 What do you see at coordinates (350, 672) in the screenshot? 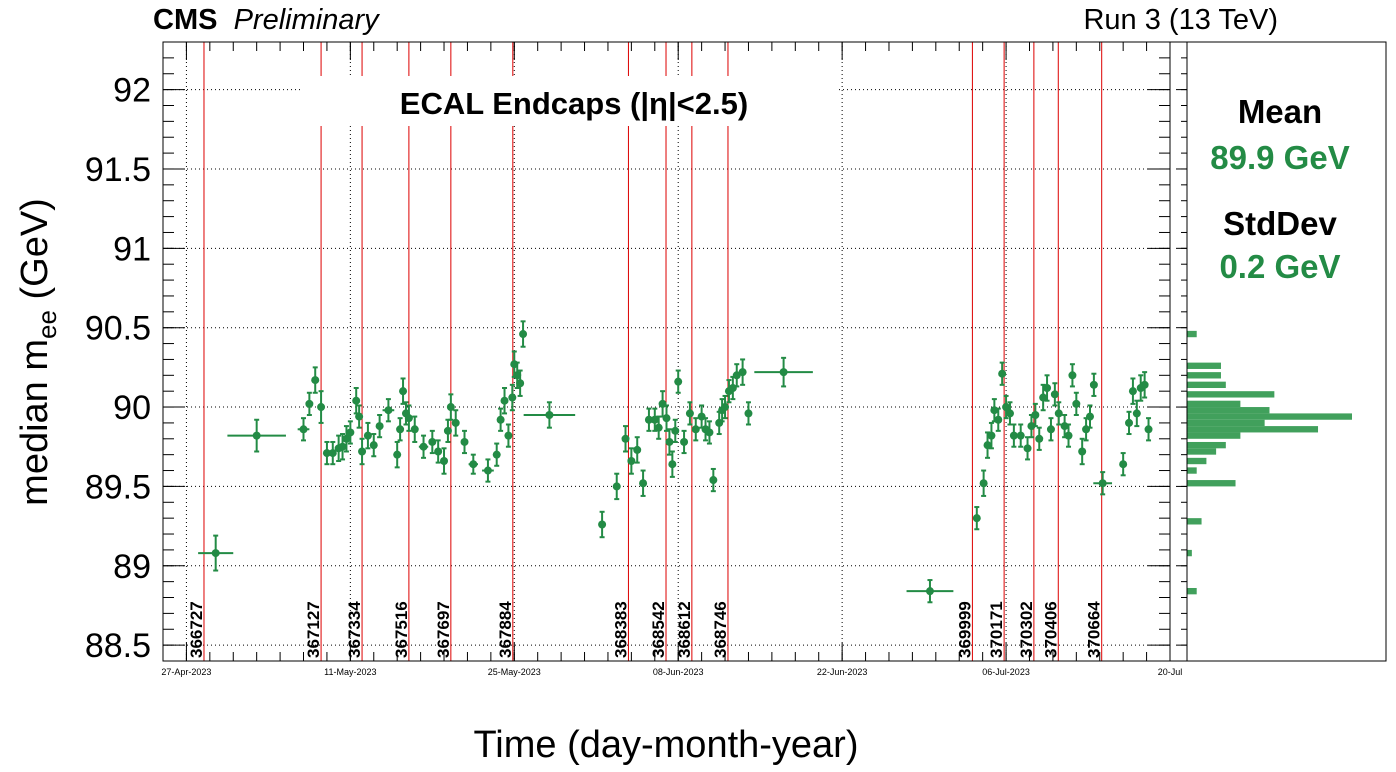
I see `x-tick-label: 11-May-2023` at bounding box center [350, 672].